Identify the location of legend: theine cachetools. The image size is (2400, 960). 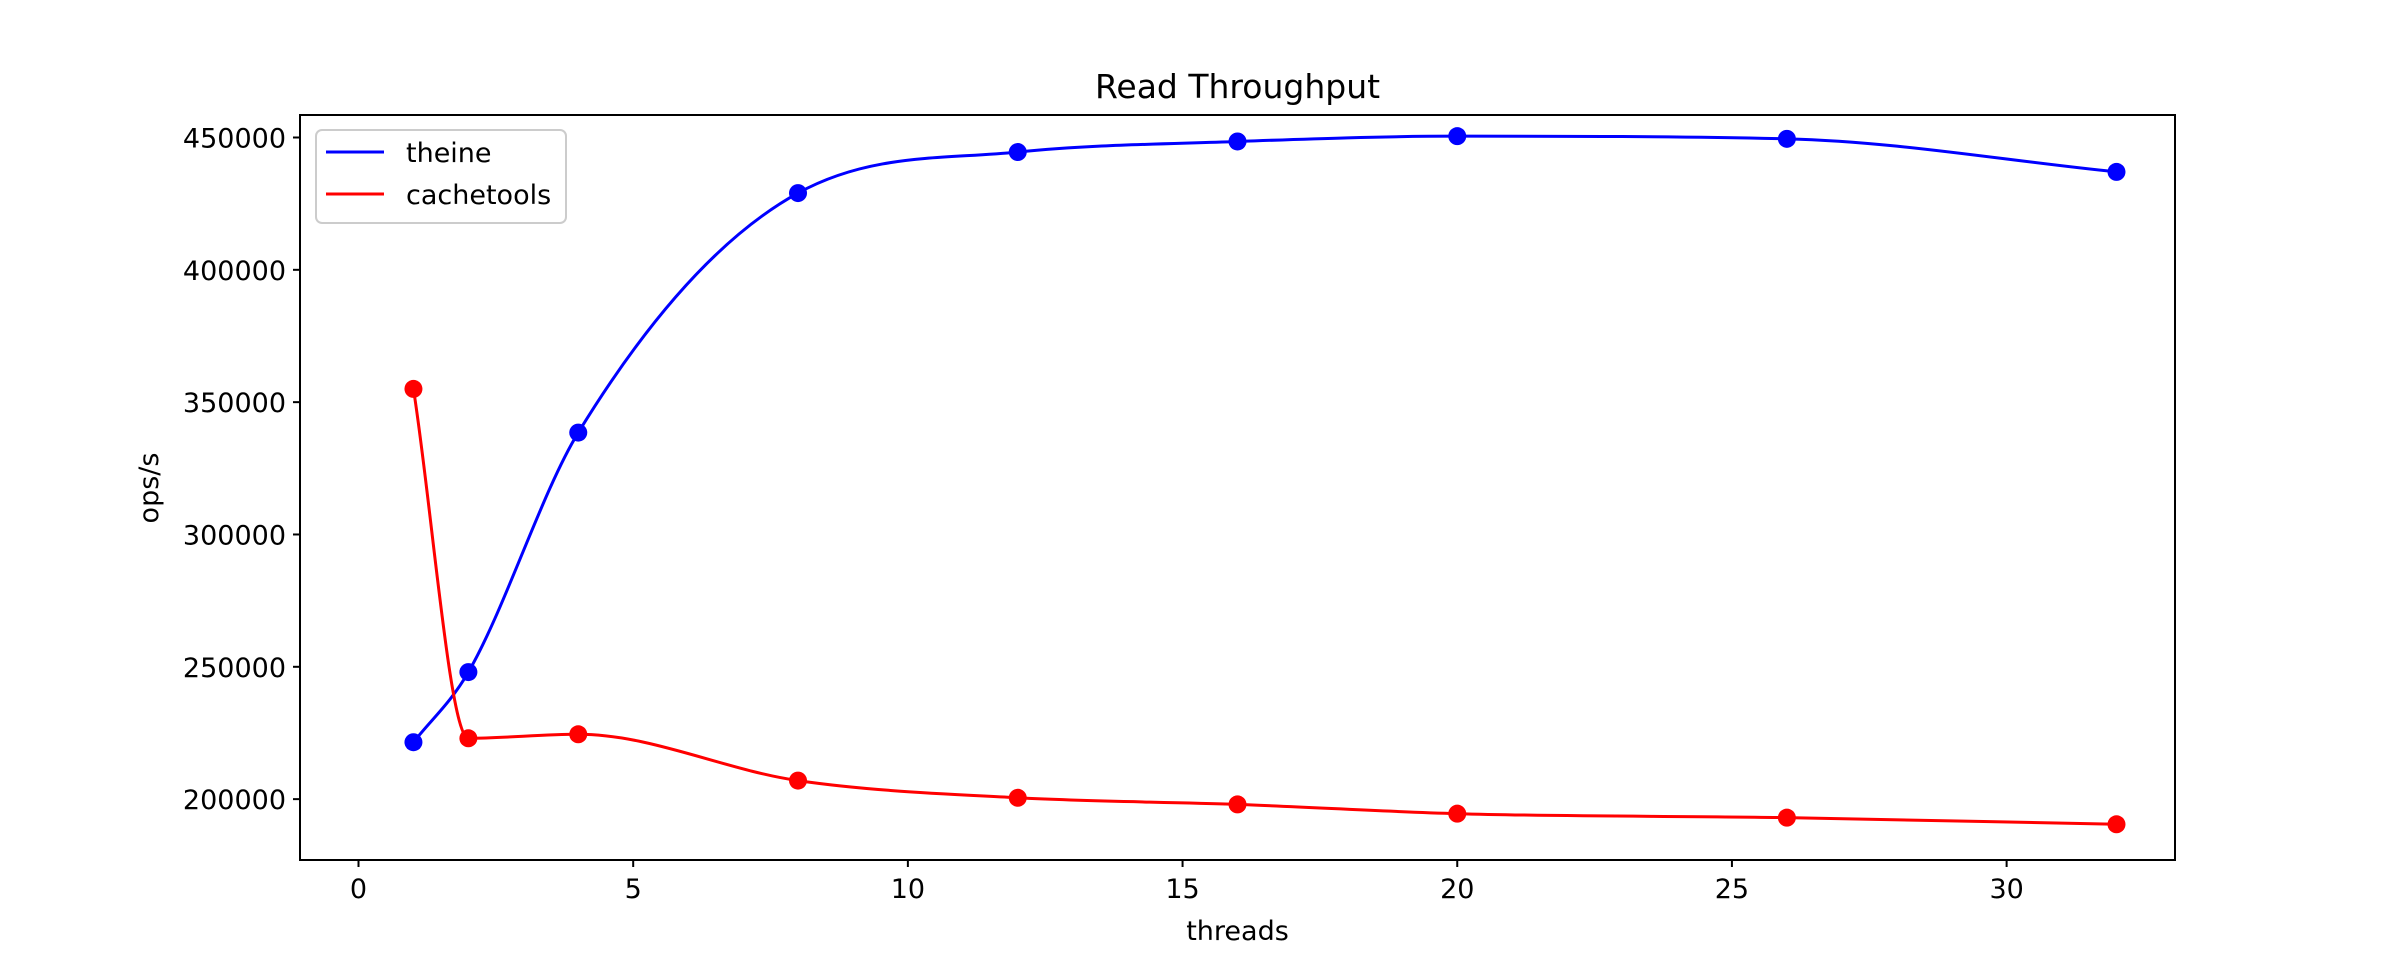
(441, 176).